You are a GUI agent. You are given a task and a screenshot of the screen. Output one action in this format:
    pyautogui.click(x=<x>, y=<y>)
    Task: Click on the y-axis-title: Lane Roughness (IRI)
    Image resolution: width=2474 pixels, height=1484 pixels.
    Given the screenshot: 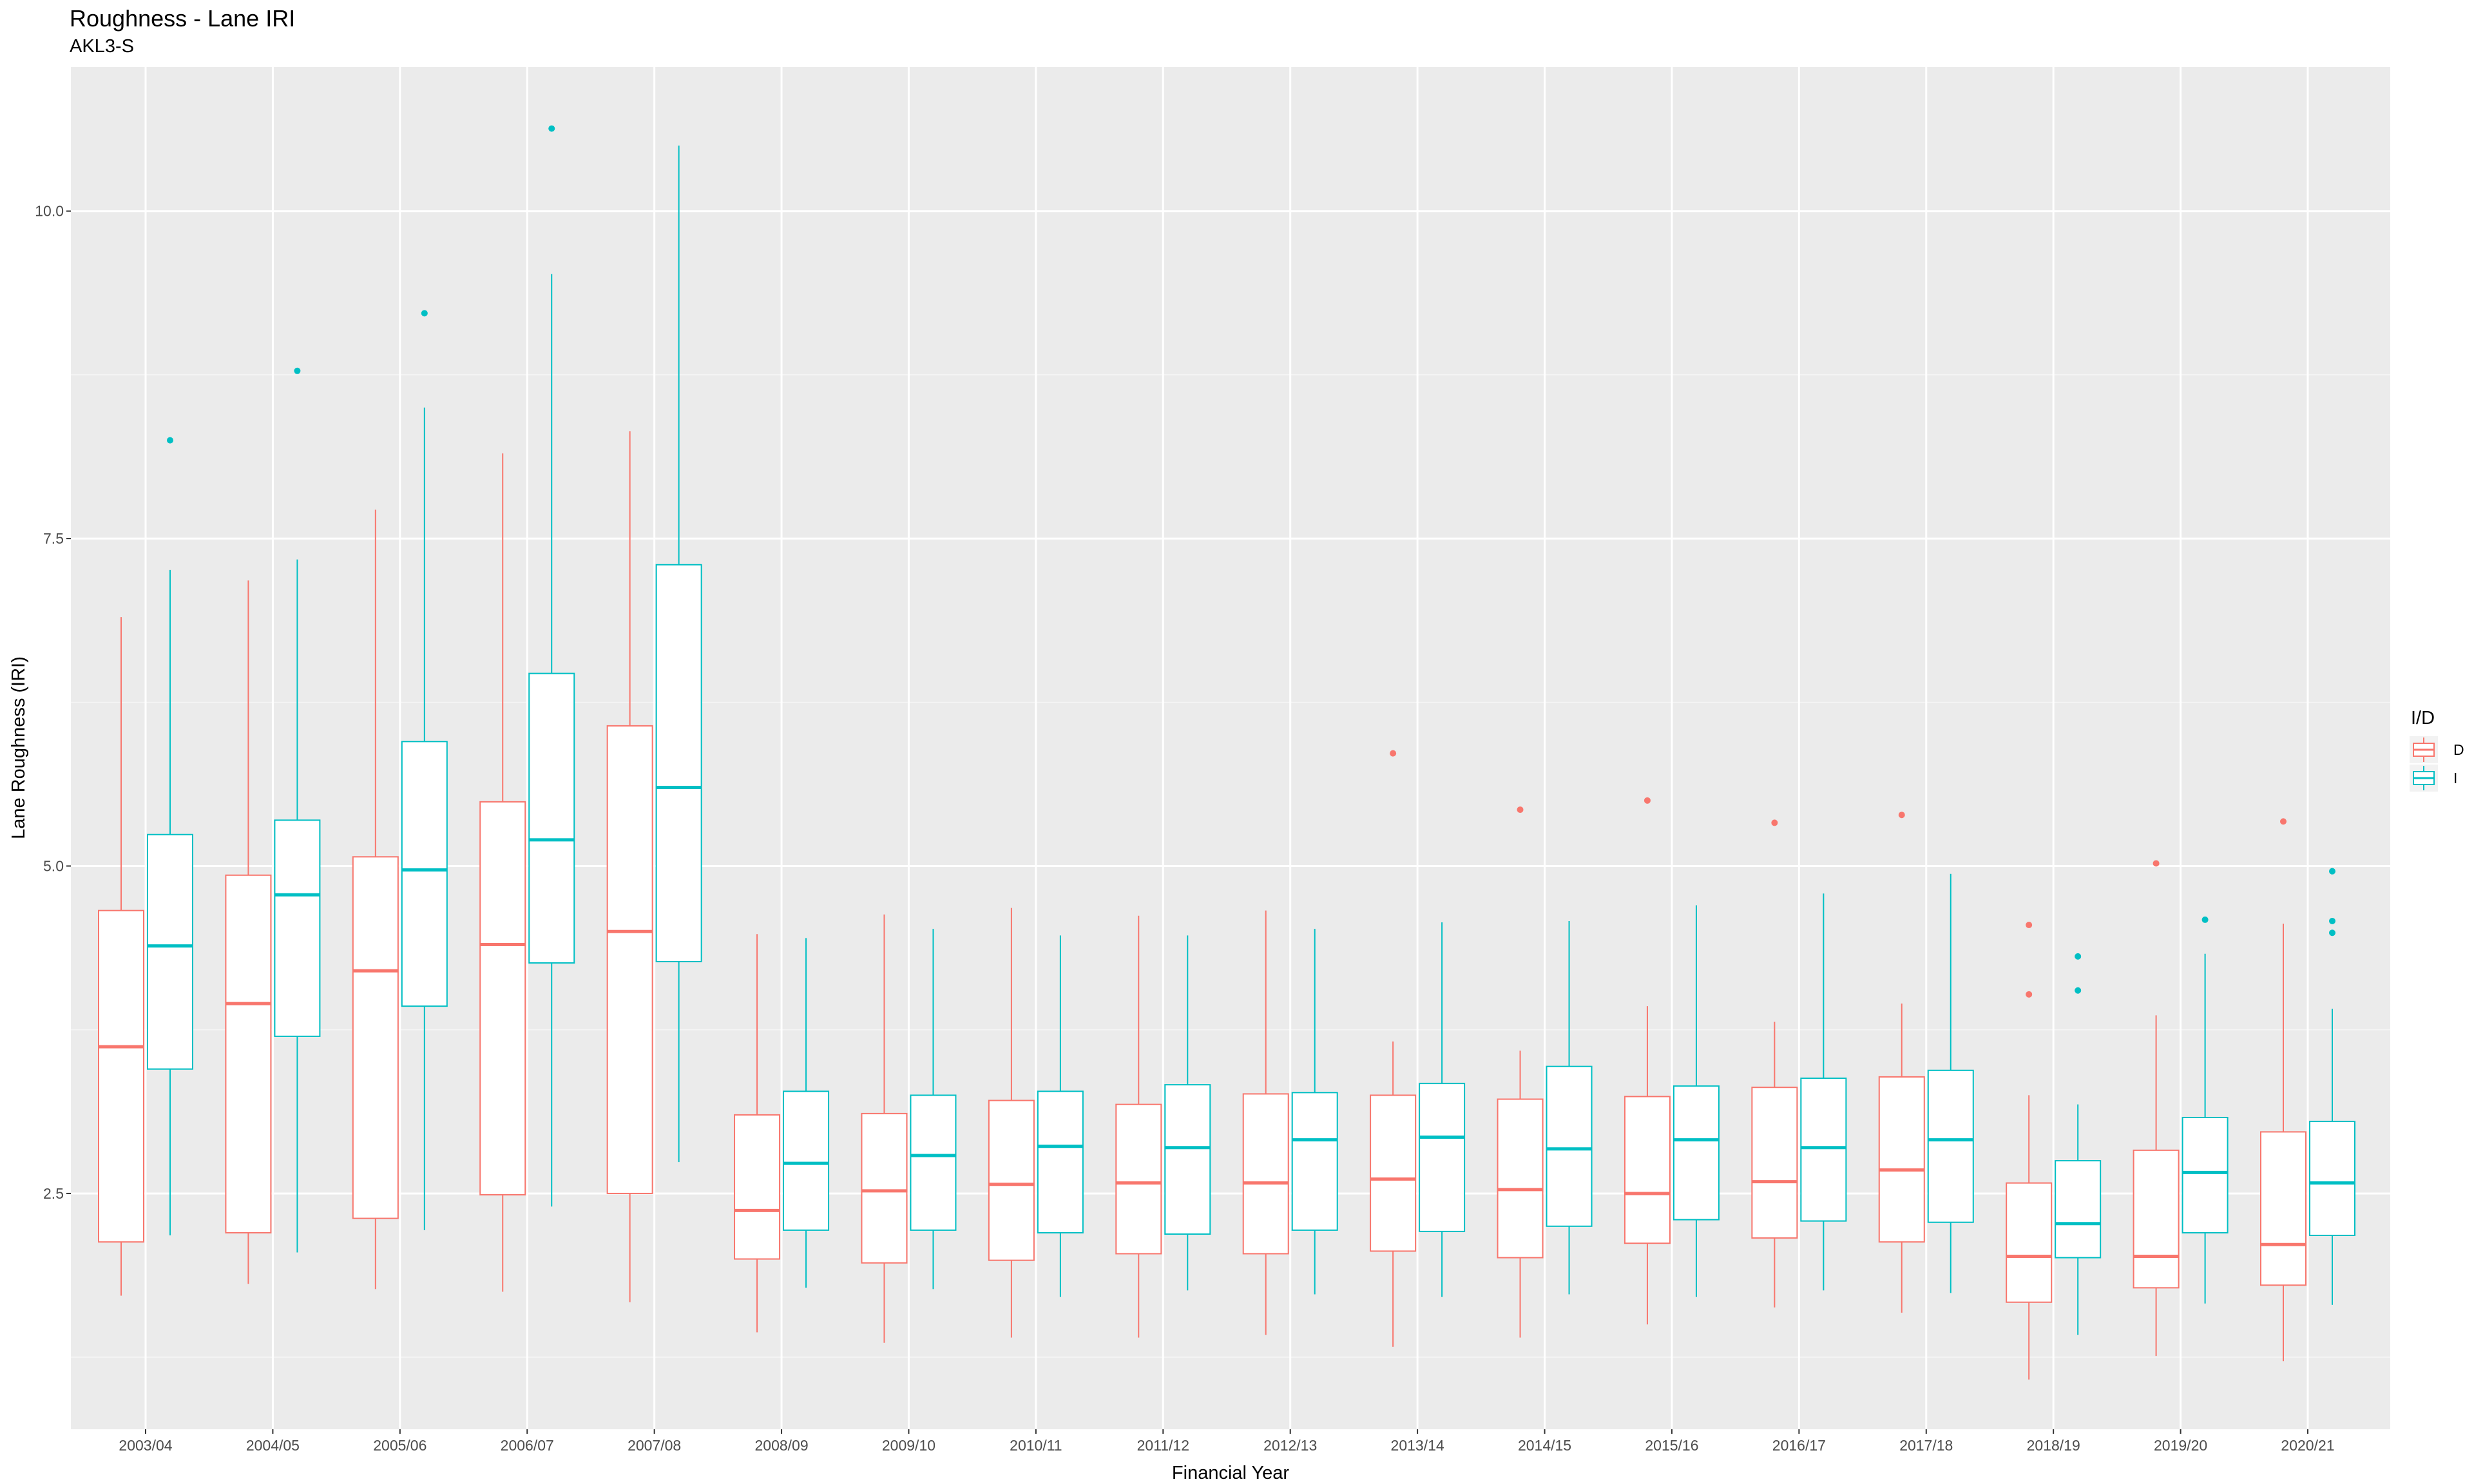 What is the action you would take?
    pyautogui.click(x=18, y=747)
    